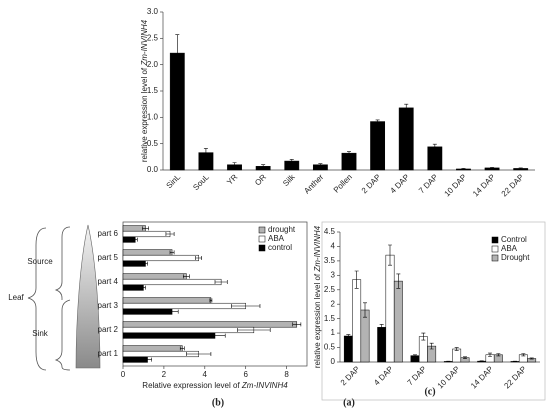  What do you see at coordinates (333, 361) in the screenshot?
I see `y-tick-label: 0` at bounding box center [333, 361].